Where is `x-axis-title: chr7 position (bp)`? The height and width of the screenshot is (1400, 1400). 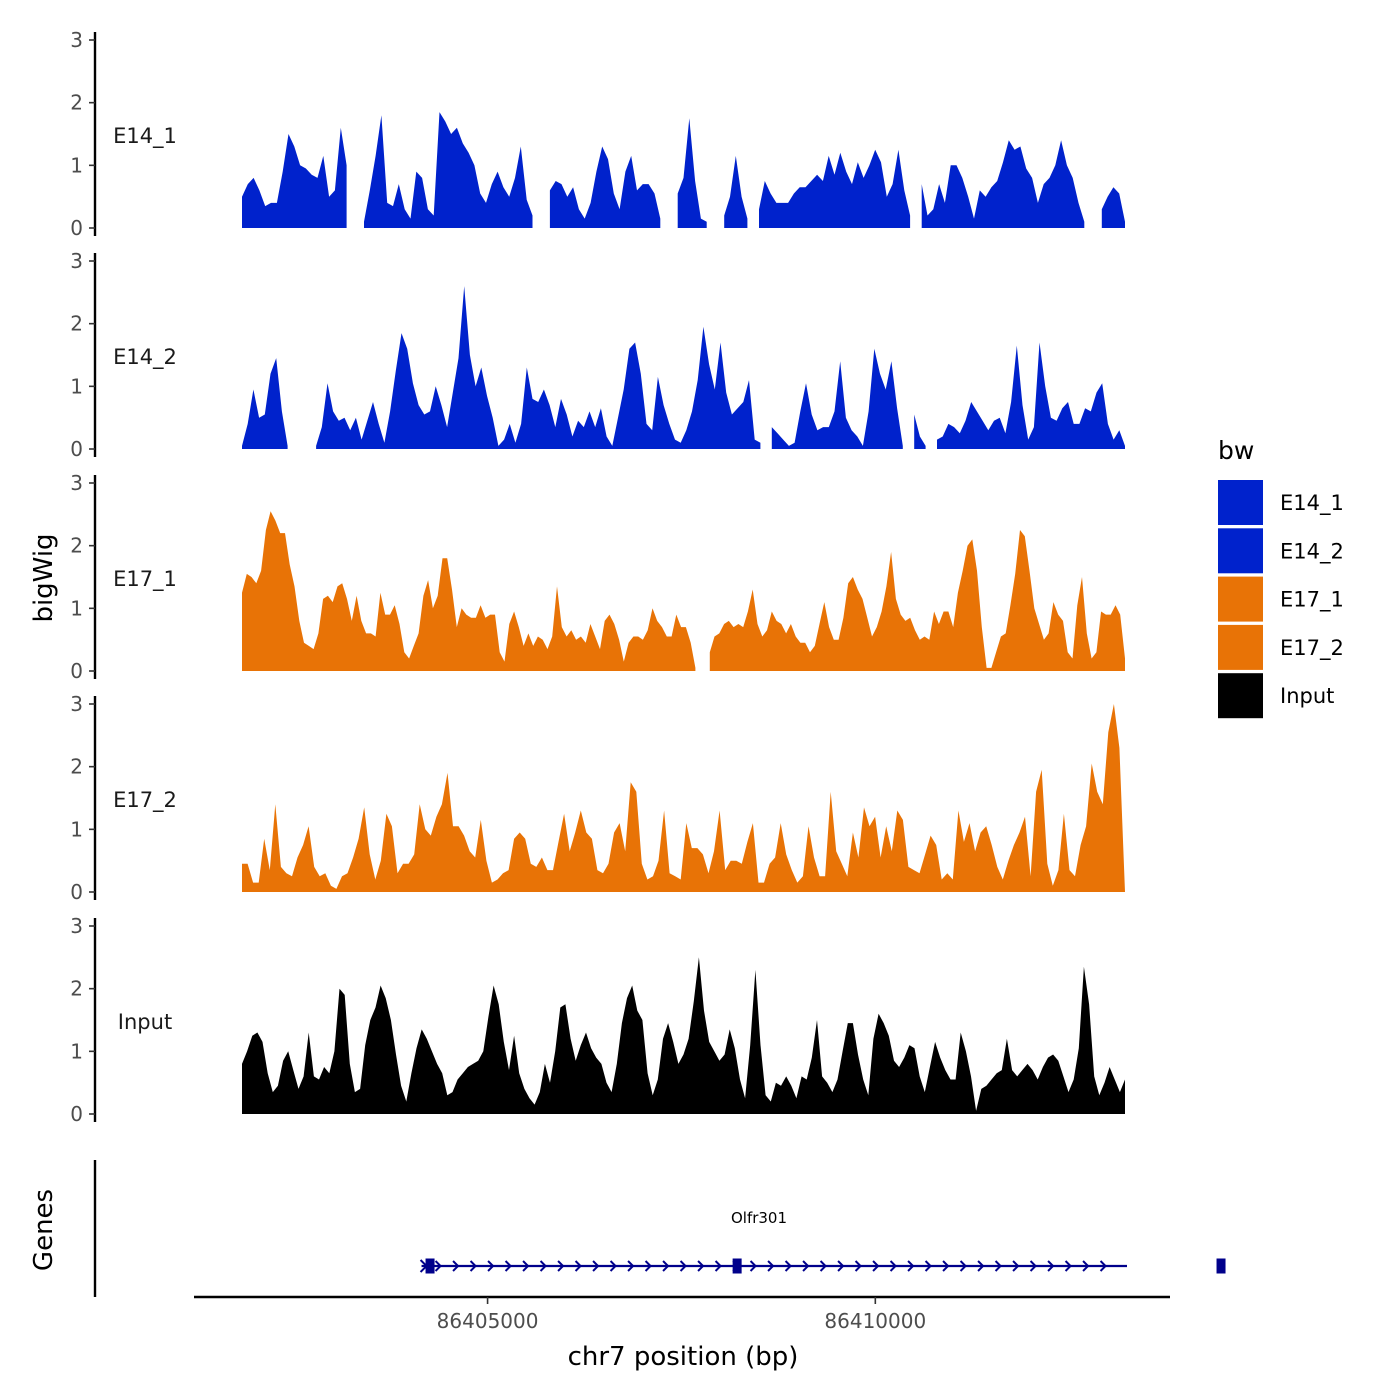 x-axis-title: chr7 position (bp) is located at coordinates (683, 1357).